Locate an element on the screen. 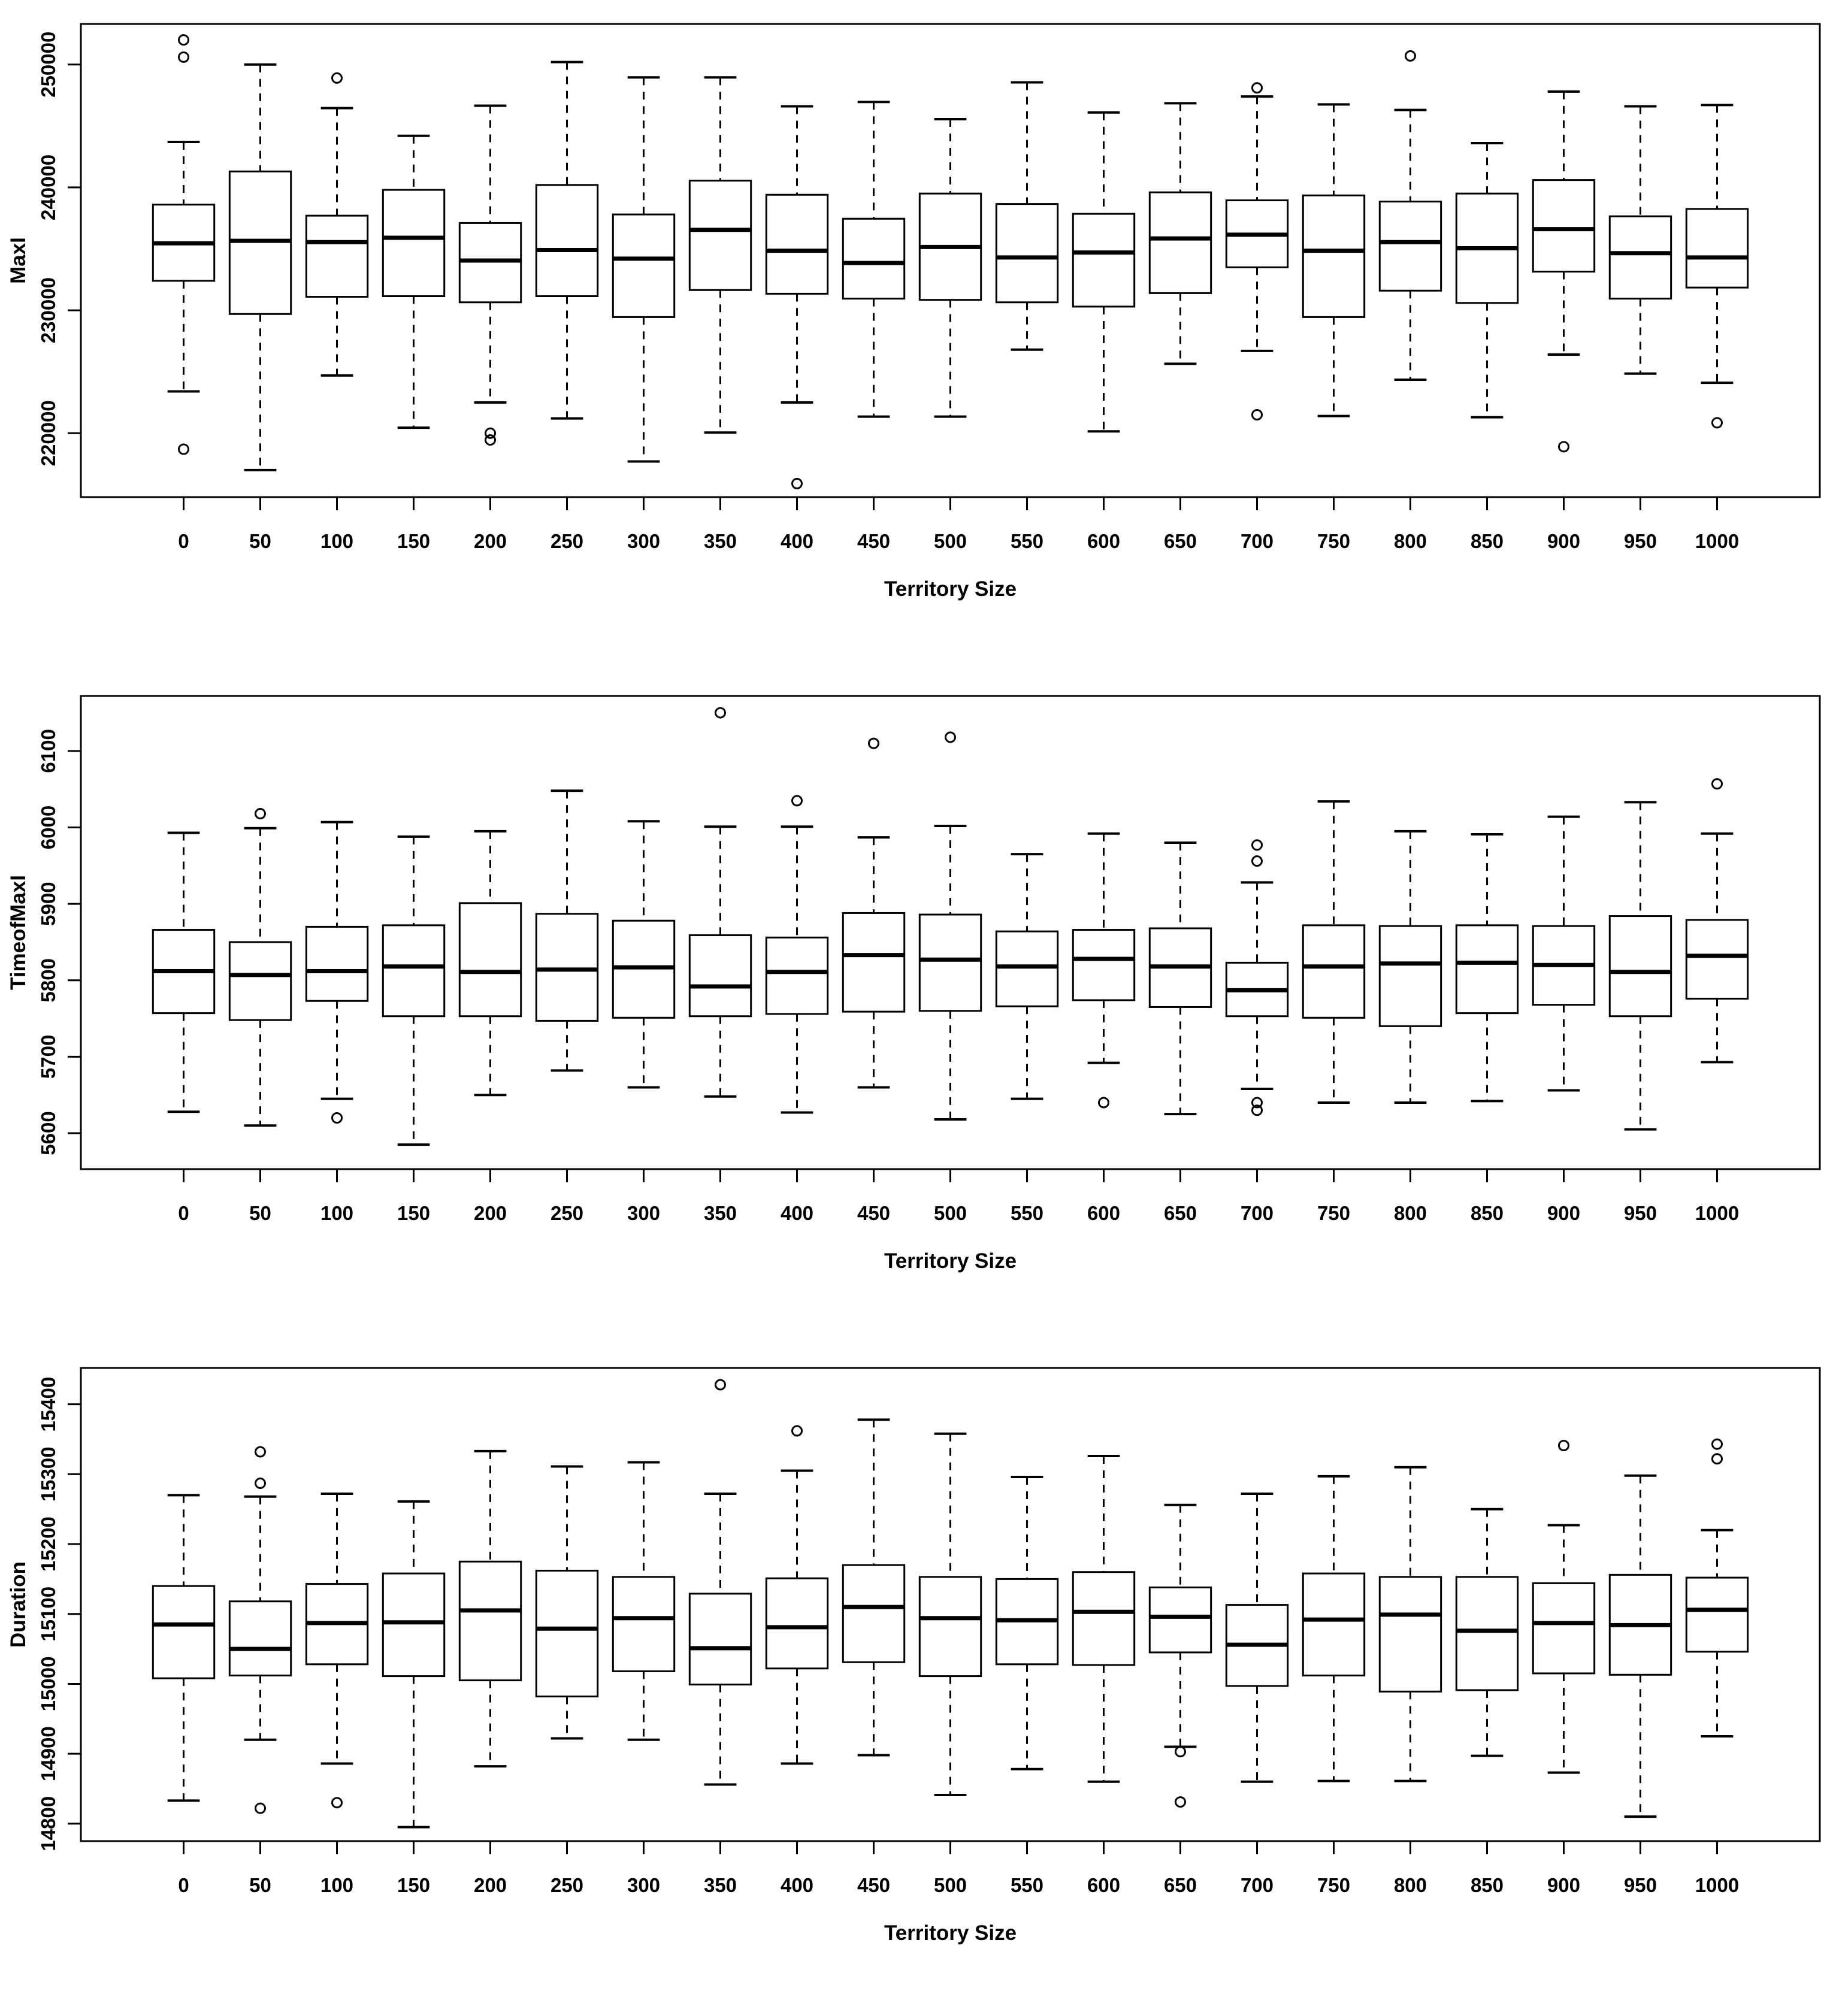  x-tick-label: 550 is located at coordinates (1027, 1213).